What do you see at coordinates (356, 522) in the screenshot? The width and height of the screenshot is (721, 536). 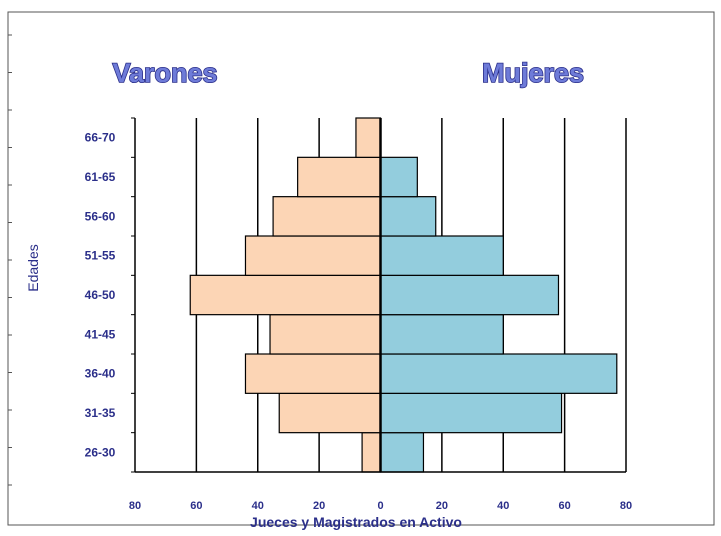 I see `x-axis-title: Jueces y Magistrados en Activo` at bounding box center [356, 522].